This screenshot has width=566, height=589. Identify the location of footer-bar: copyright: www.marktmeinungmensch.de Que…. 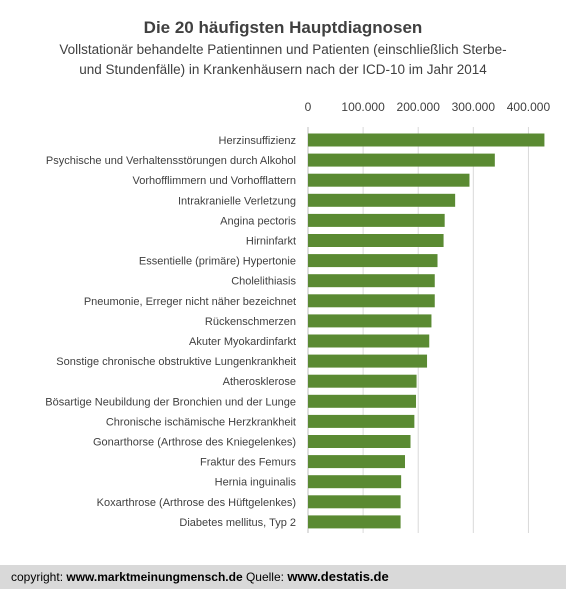
(283, 577).